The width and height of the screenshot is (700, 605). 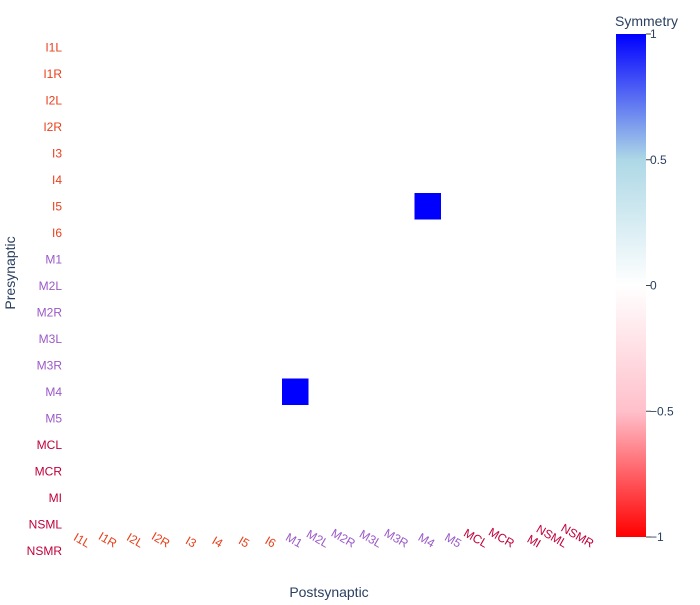 What do you see at coordinates (244, 541) in the screenshot?
I see `x-tick-label: I5` at bounding box center [244, 541].